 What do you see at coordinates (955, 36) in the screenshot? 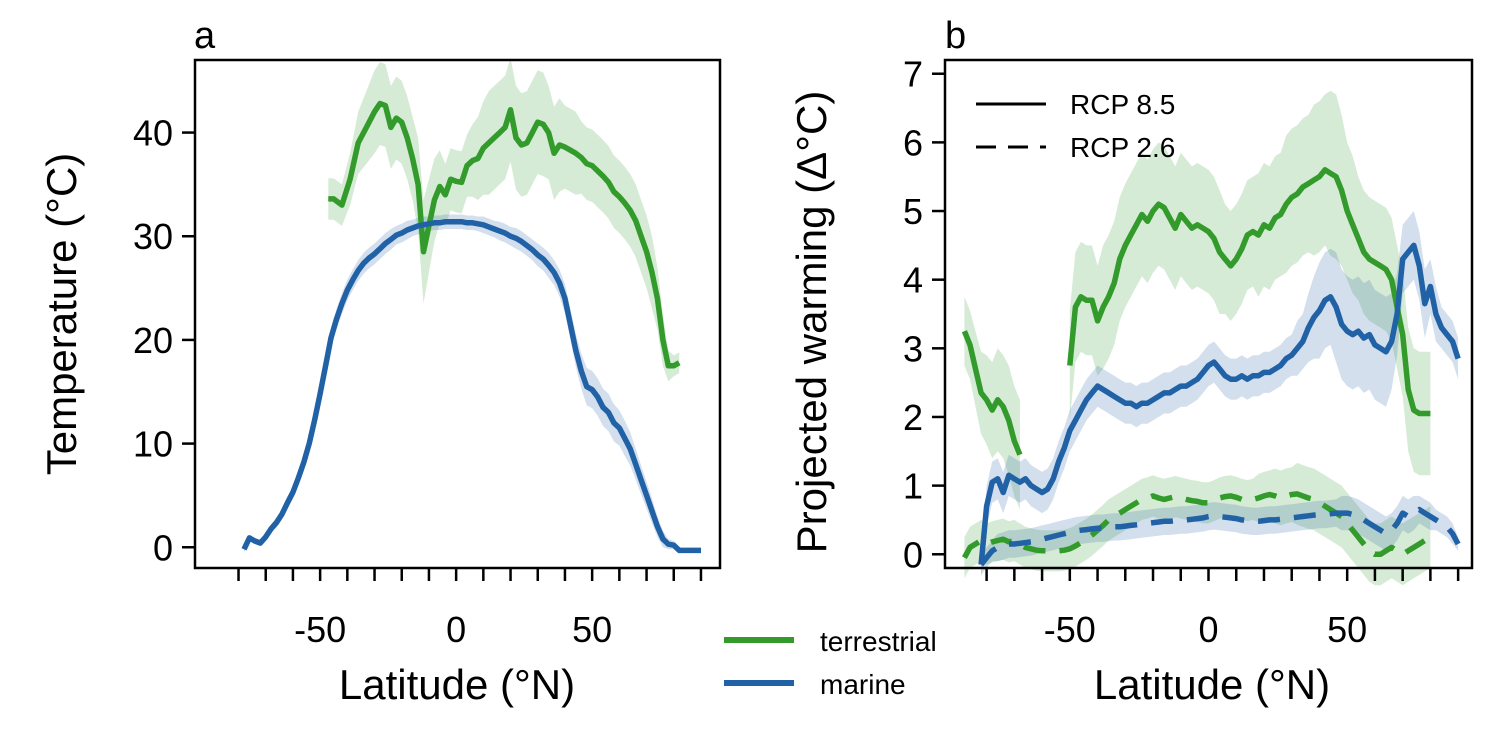
I see `panel-b-letter: b` at bounding box center [955, 36].